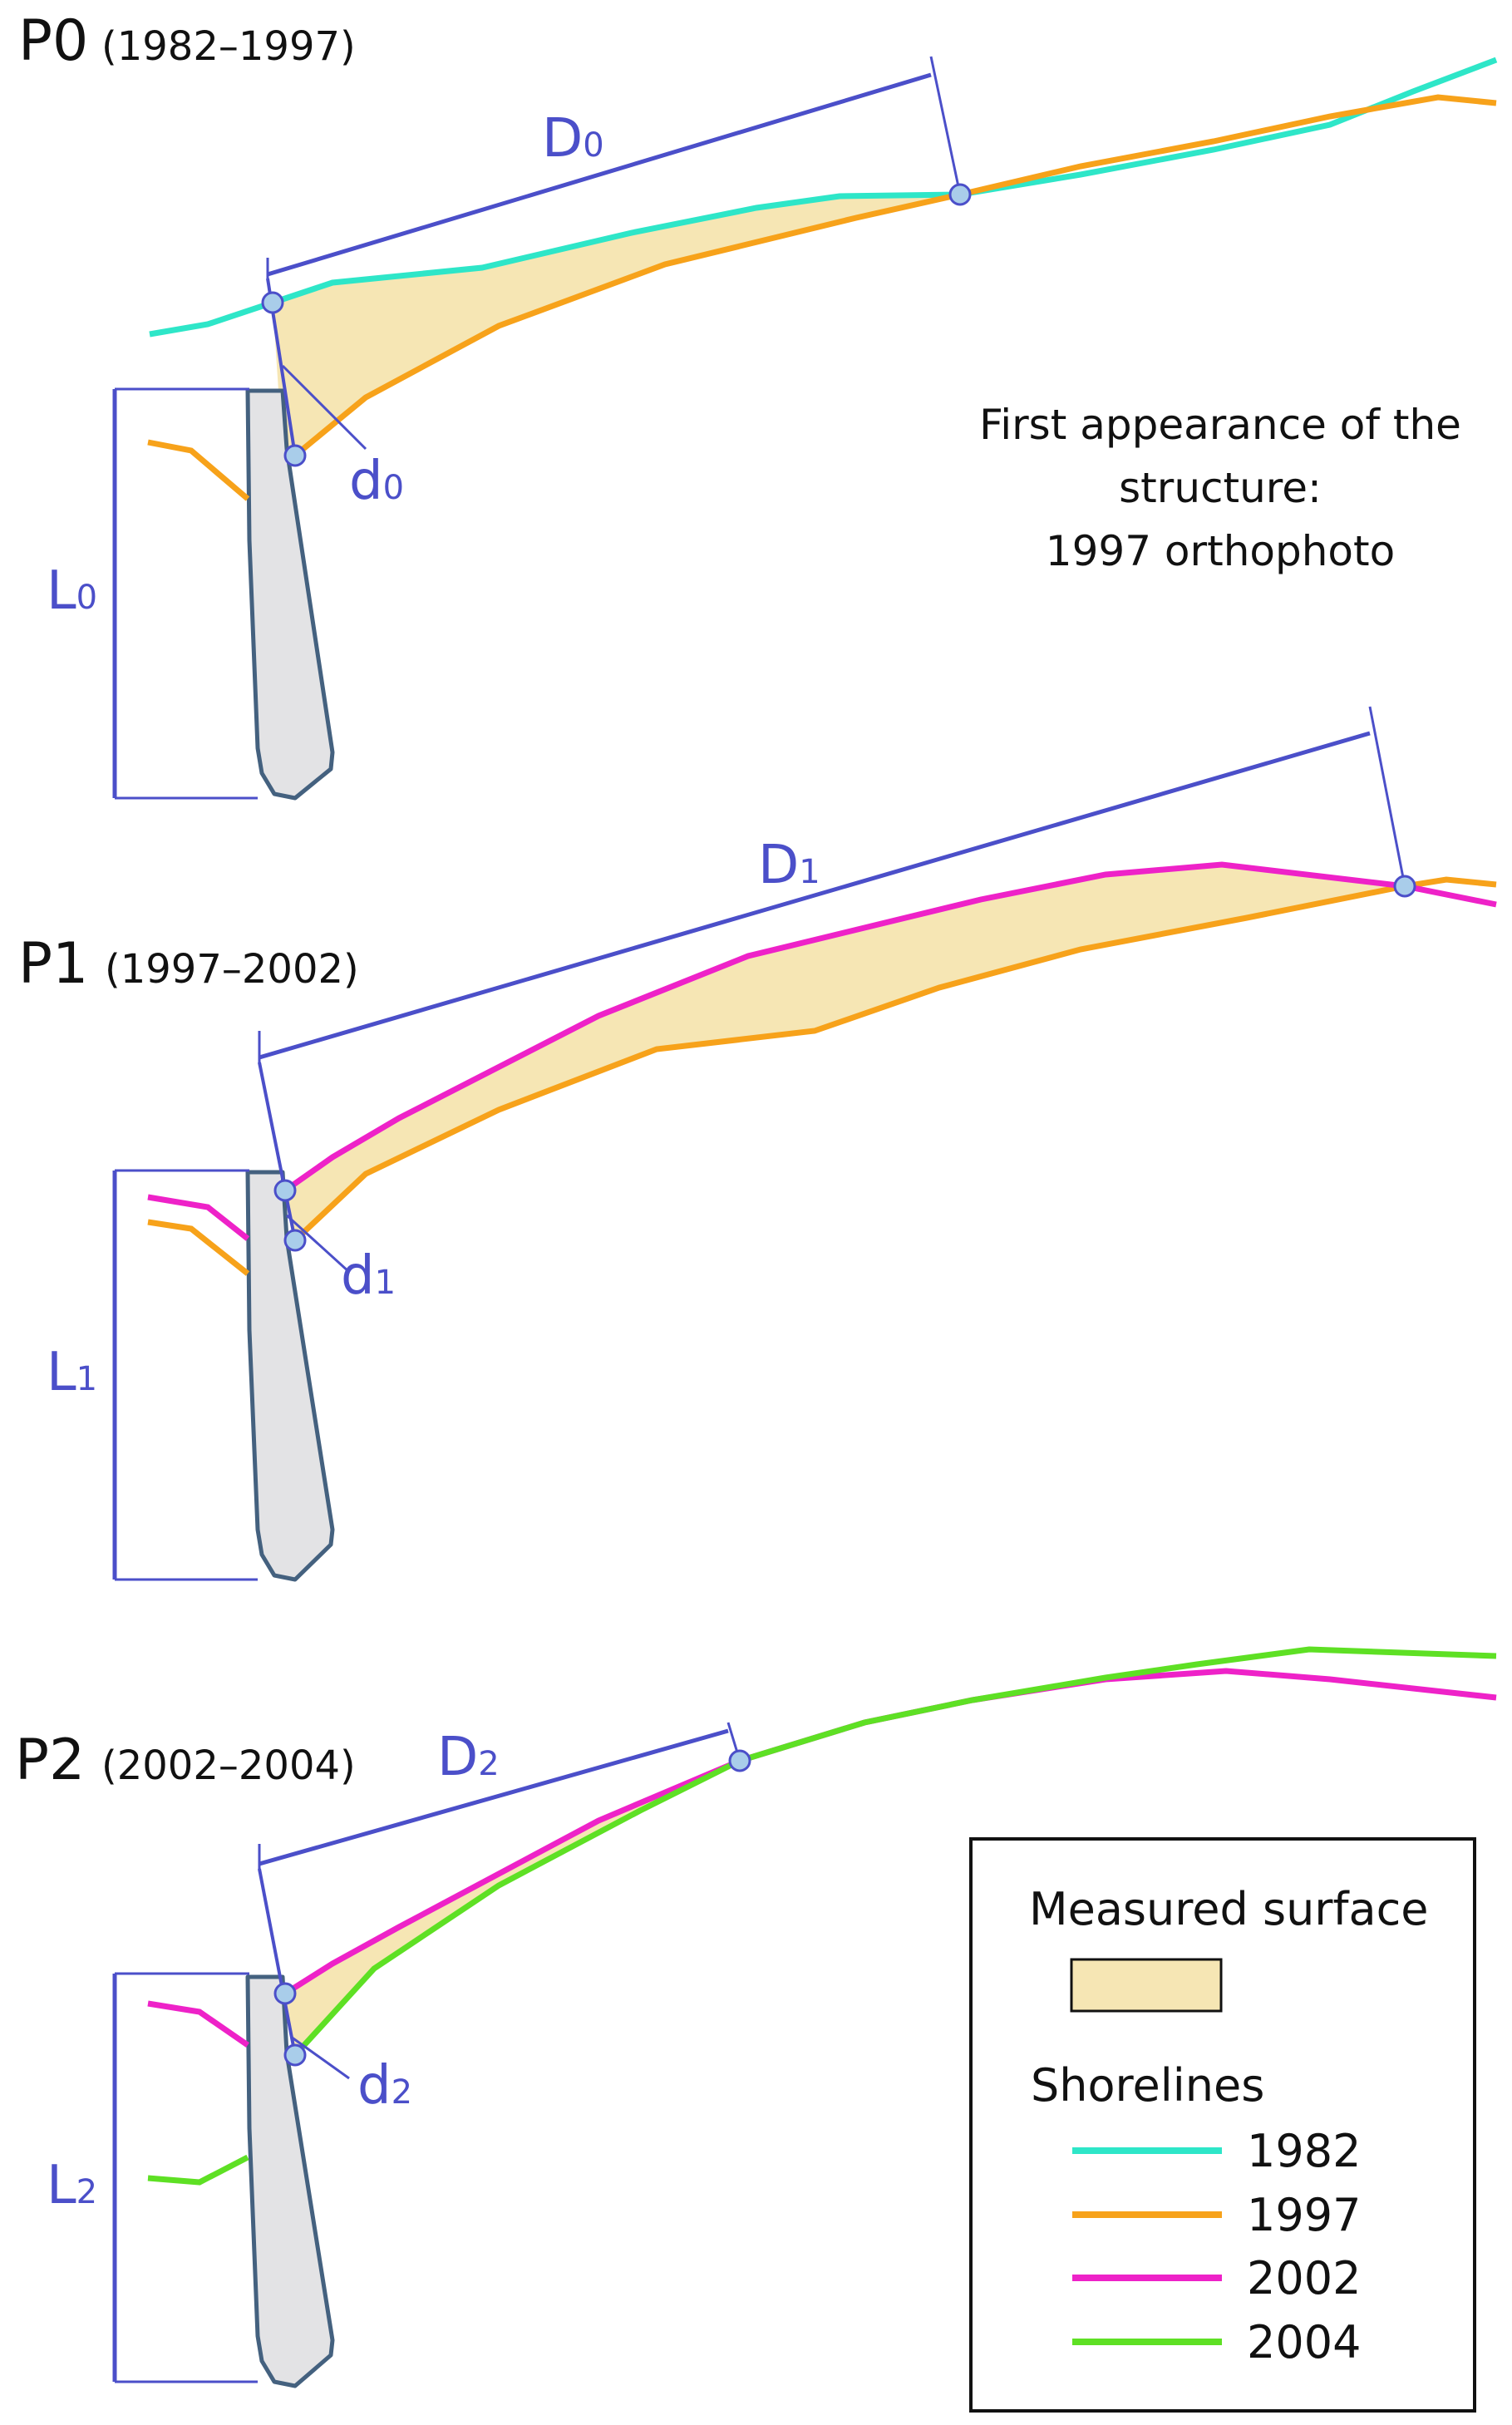 This screenshot has width=1512, height=2425. What do you see at coordinates (290, 594) in the screenshot?
I see `p0-structure` at bounding box center [290, 594].